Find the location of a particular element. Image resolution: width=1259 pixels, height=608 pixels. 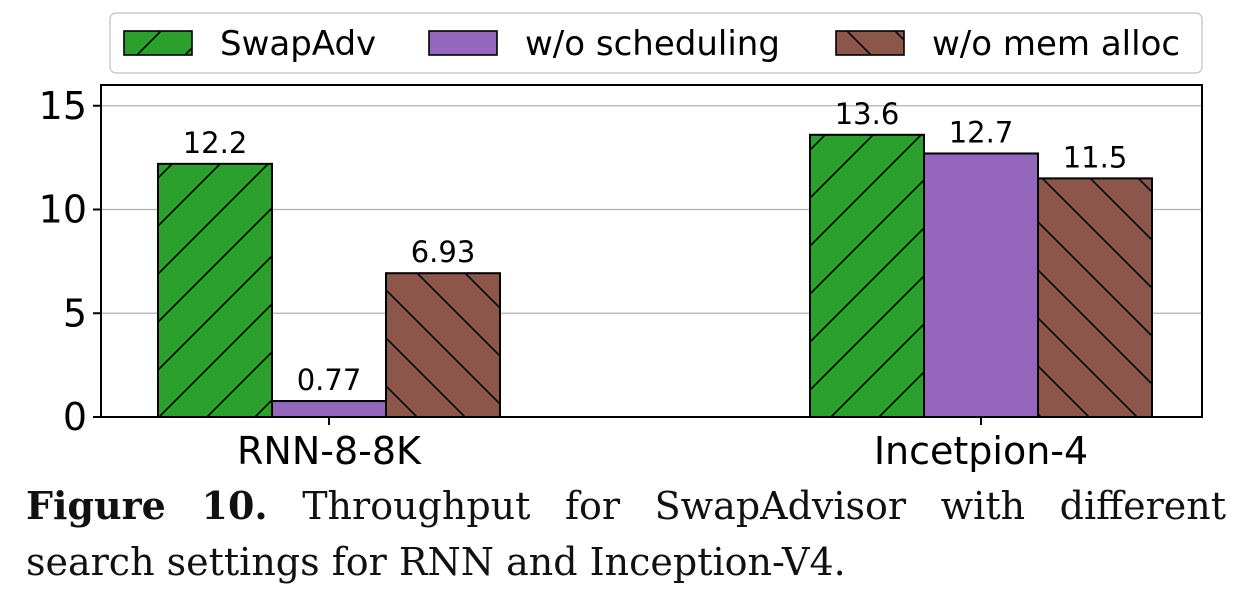

y-tick-label: 0 is located at coordinates (75, 417).